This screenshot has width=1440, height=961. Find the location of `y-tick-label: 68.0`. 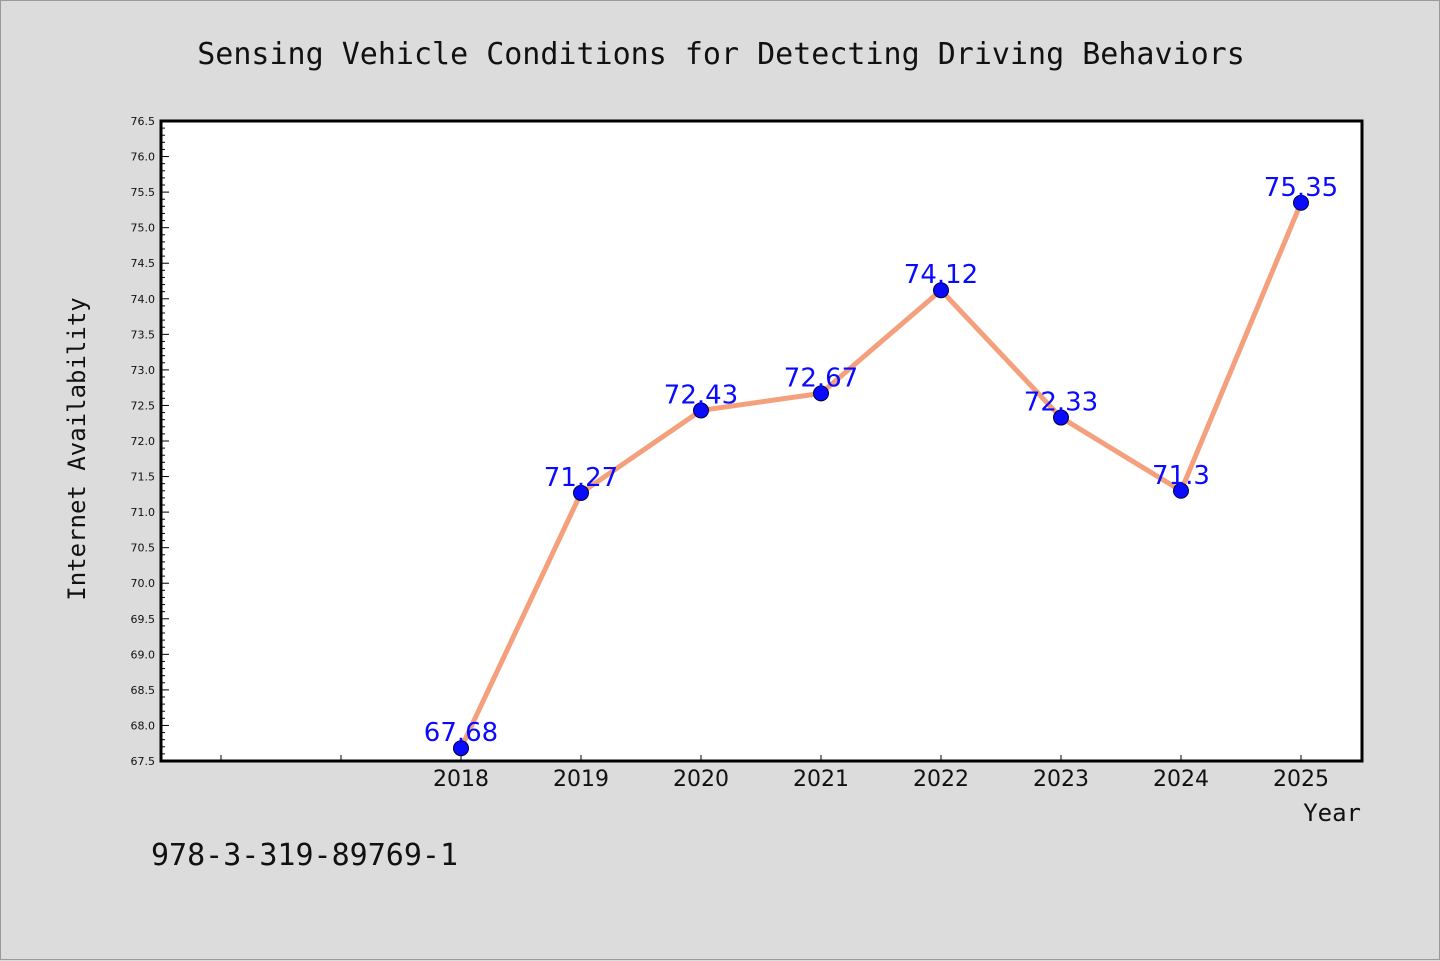

y-tick-label: 68.0 is located at coordinates (143, 725).